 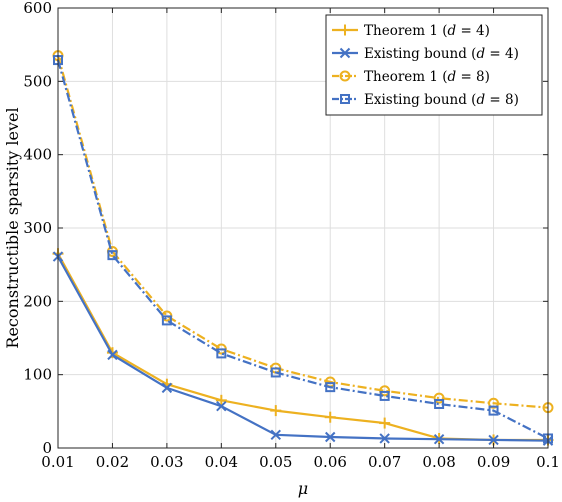 I want to click on y-tick-label: 400, so click(x=37, y=155).